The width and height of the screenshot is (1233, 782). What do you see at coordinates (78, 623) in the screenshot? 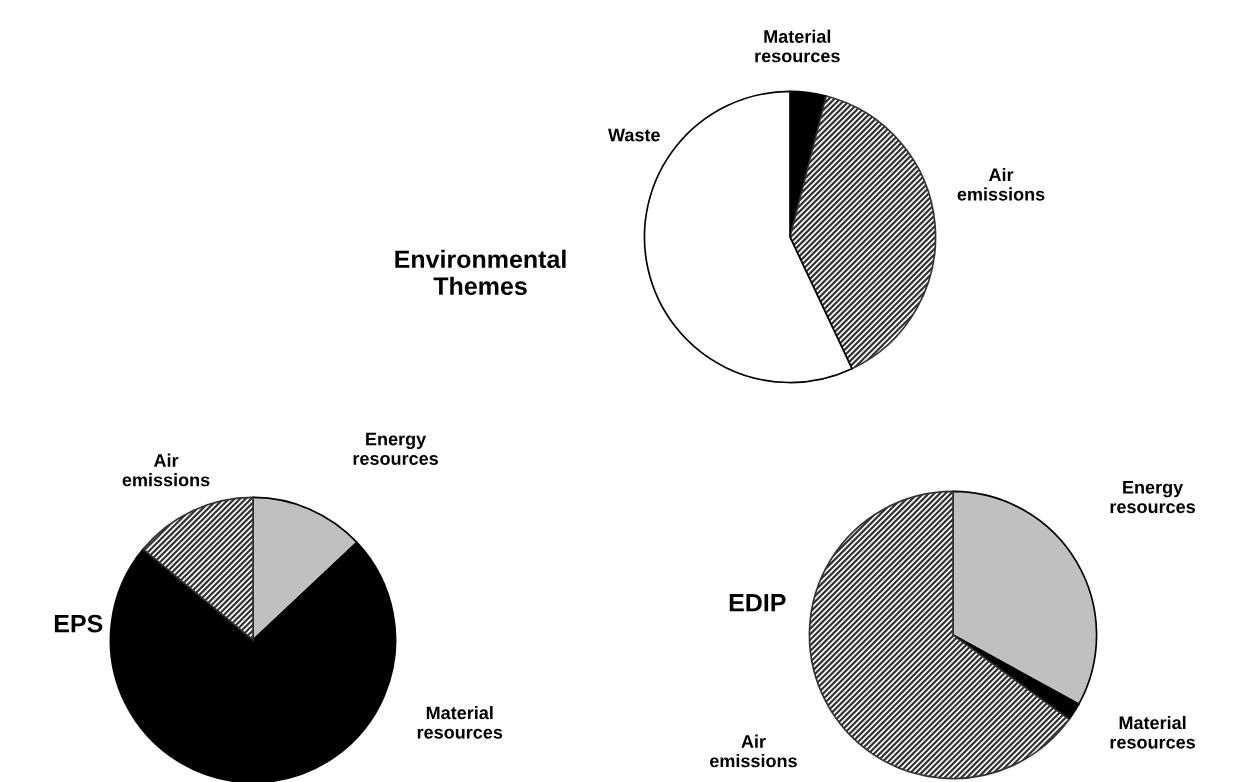
I see `text: EPS` at bounding box center [78, 623].